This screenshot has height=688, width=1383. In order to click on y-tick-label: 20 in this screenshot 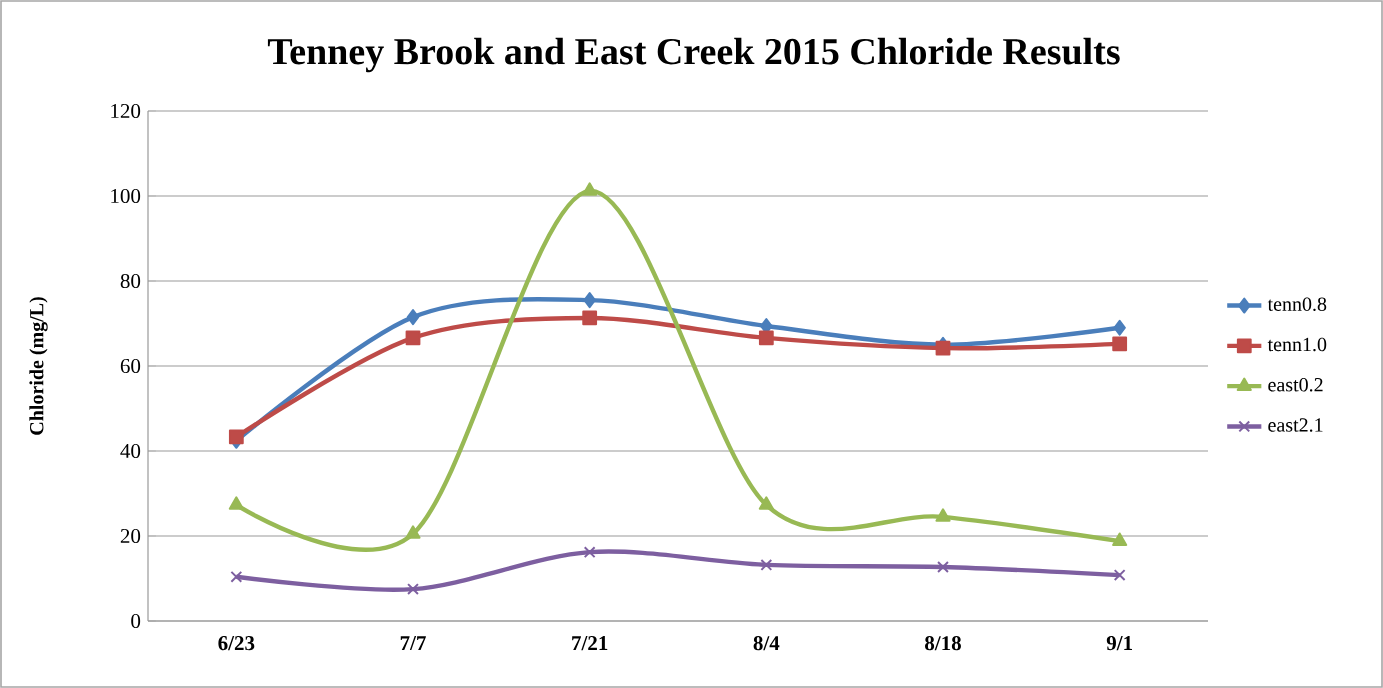, I will do `click(130, 536)`.